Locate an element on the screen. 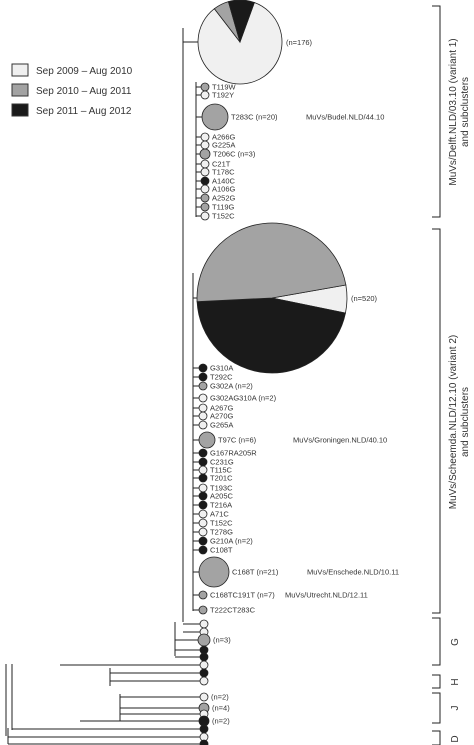  node-label: T178C is located at coordinates (223, 172).